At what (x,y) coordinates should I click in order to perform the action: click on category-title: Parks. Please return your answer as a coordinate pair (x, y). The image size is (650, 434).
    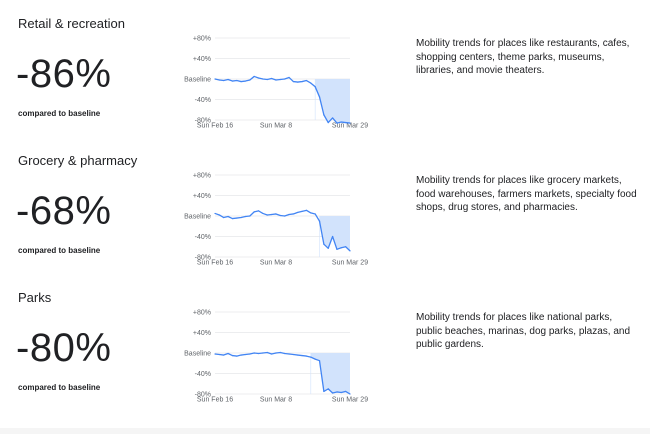
    Looking at the image, I should click on (35, 297).